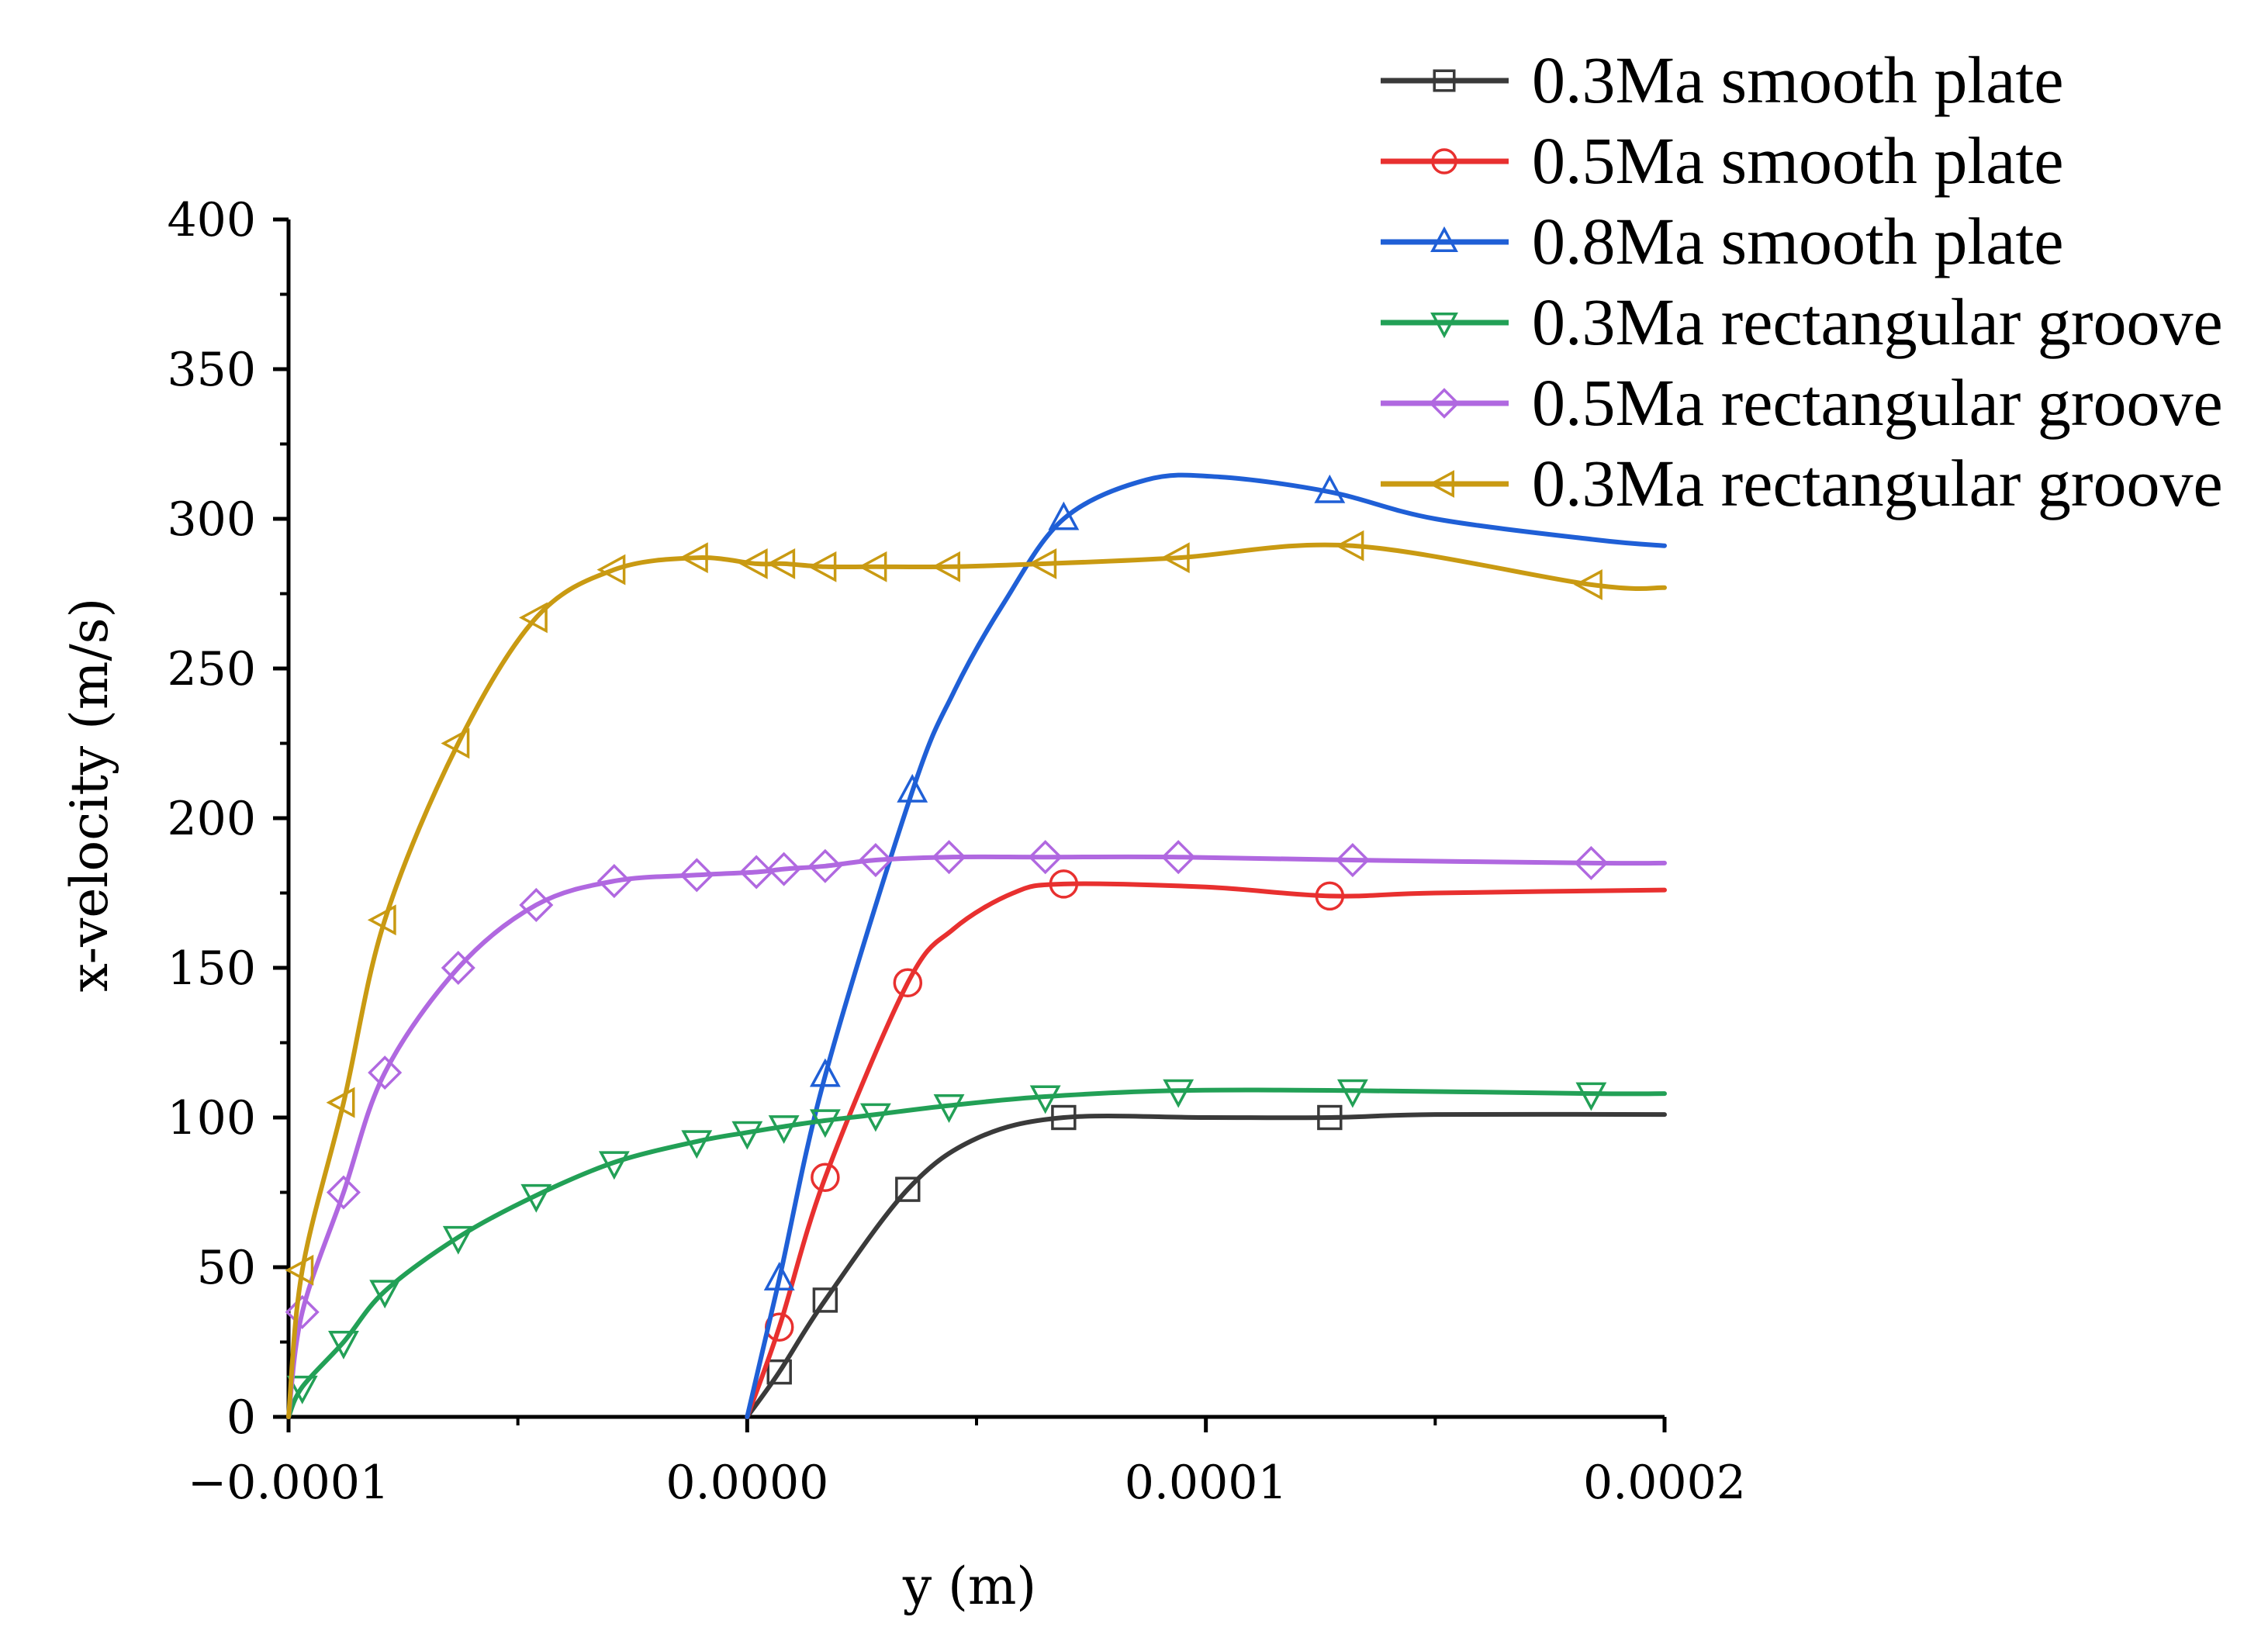  Describe the element at coordinates (211, 370) in the screenshot. I see `y-tick-label: 350` at that location.